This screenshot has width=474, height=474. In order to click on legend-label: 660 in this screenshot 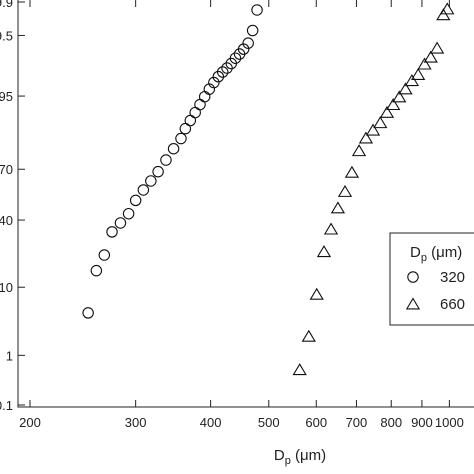, I will do `click(452, 304)`.